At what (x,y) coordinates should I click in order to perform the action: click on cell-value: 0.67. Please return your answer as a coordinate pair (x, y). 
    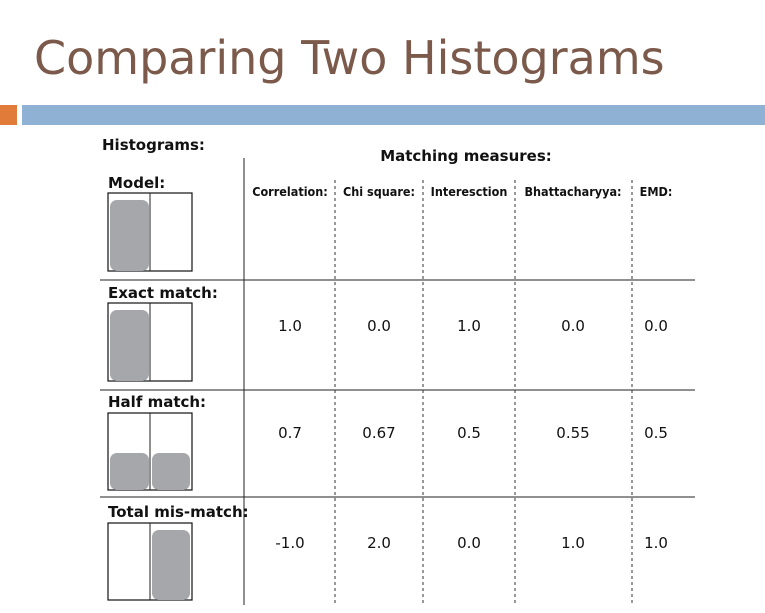
    Looking at the image, I should click on (378, 433).